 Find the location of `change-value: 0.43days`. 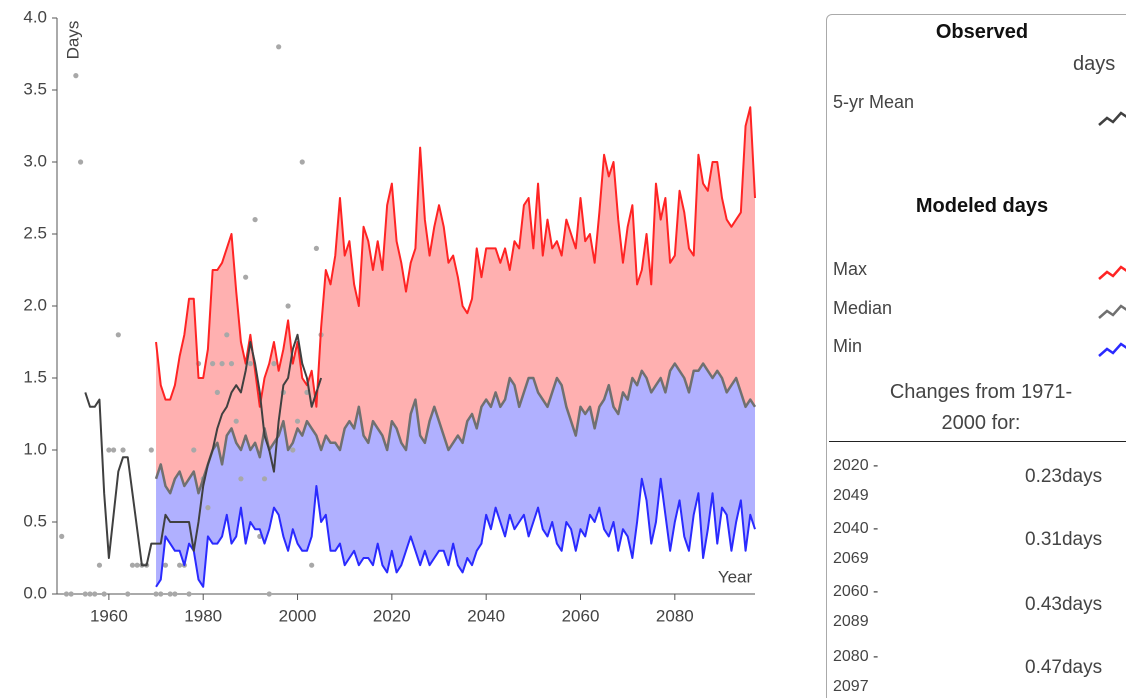

change-value: 0.43days is located at coordinates (1064, 604).